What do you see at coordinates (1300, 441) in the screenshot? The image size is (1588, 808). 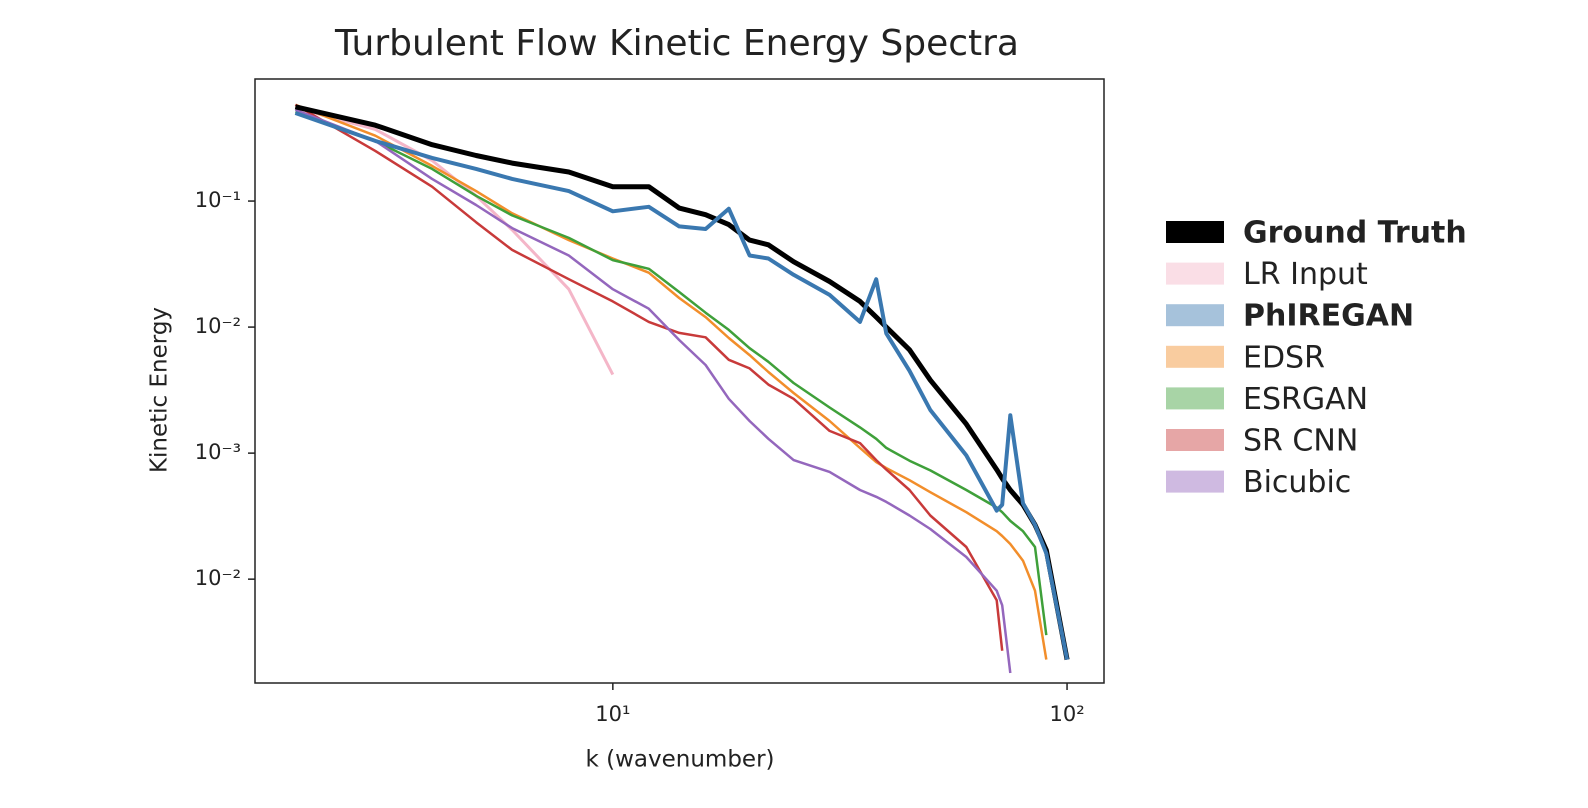 I see `legend-label: SR CNN` at bounding box center [1300, 441].